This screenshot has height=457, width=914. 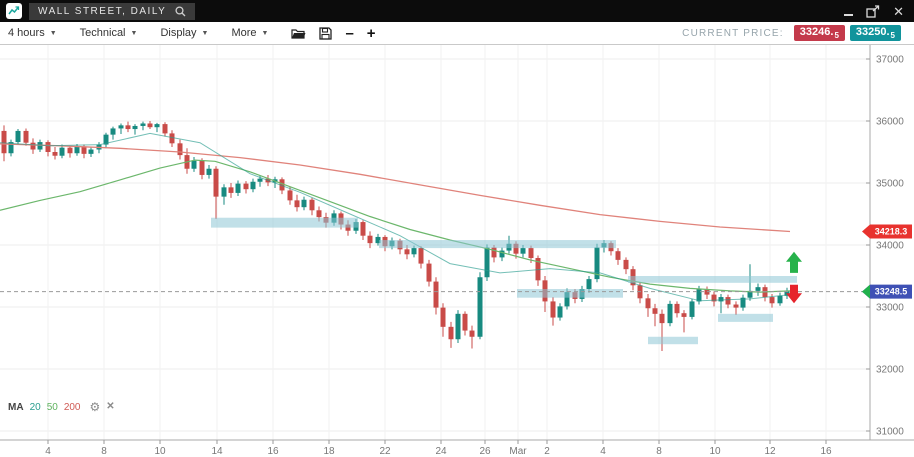 I want to click on timeframe-dropdown-label: 4 hours, so click(x=26, y=33).